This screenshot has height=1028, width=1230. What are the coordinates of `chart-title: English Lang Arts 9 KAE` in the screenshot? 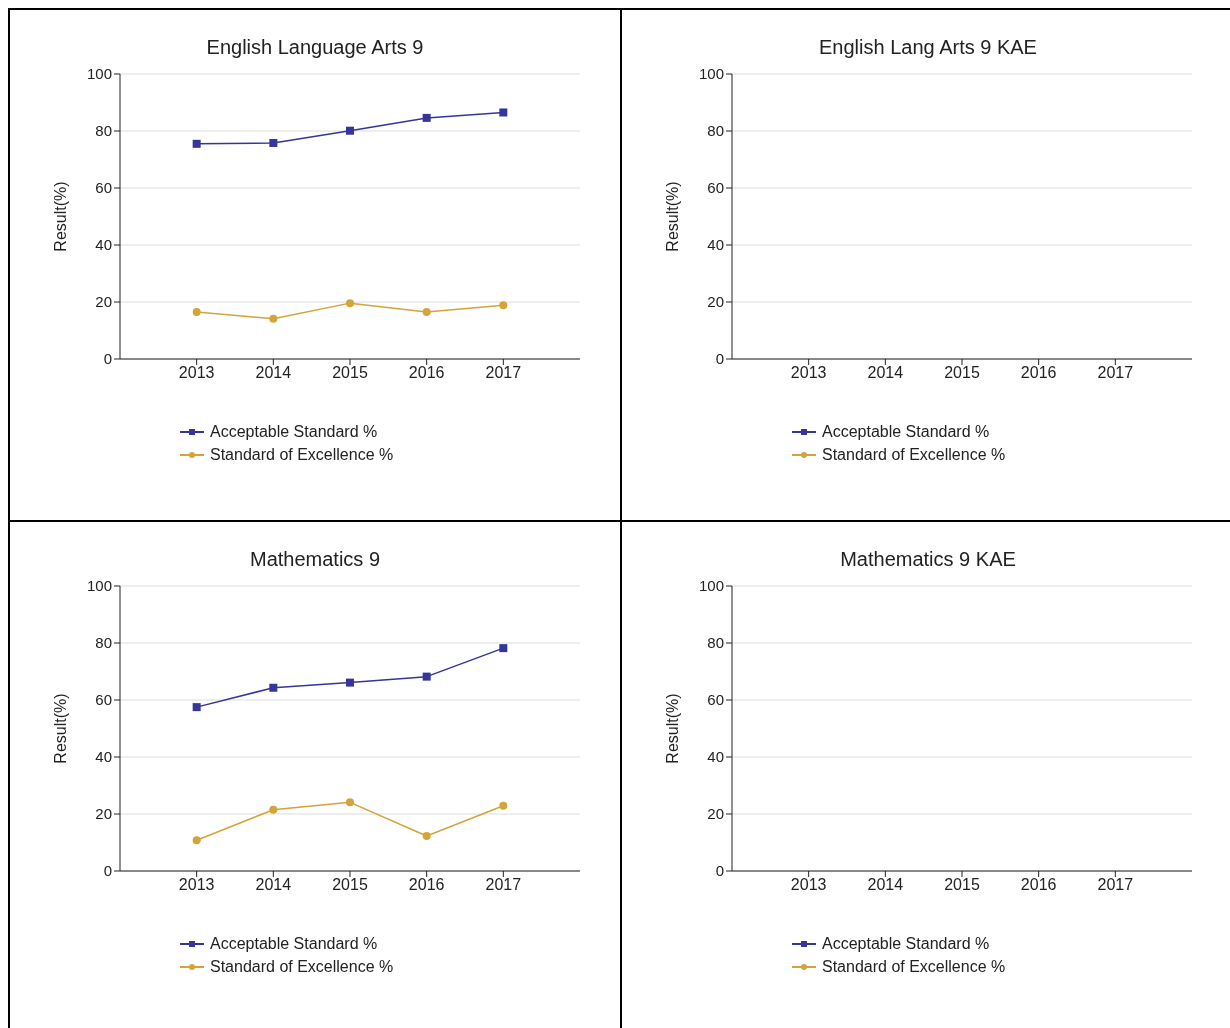 It's located at (928, 48).